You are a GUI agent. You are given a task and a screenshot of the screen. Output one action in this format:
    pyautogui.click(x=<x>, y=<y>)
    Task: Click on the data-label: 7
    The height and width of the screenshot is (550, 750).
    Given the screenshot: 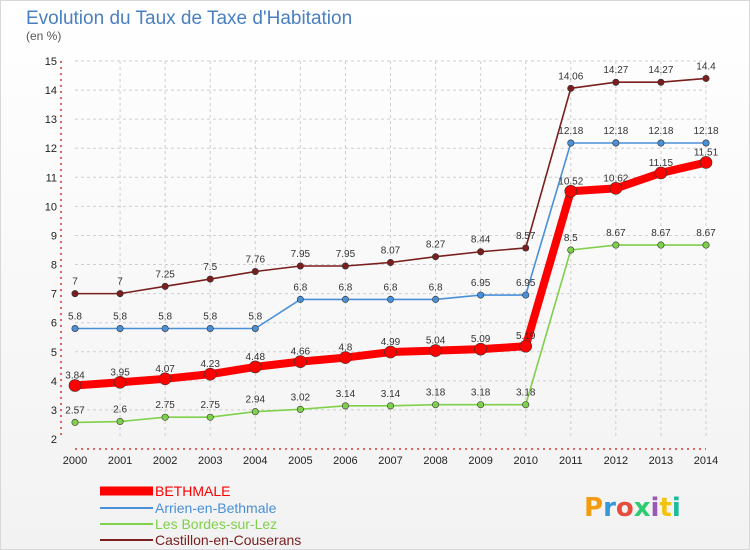 What is the action you would take?
    pyautogui.click(x=120, y=282)
    